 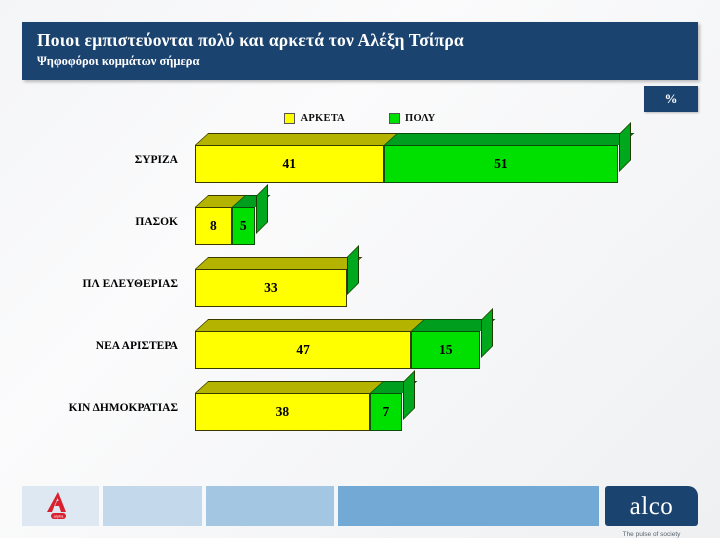 What do you see at coordinates (360, 220) in the screenshot?
I see `bar-row: ΠΑΣΟΚ 8 5` at bounding box center [360, 220].